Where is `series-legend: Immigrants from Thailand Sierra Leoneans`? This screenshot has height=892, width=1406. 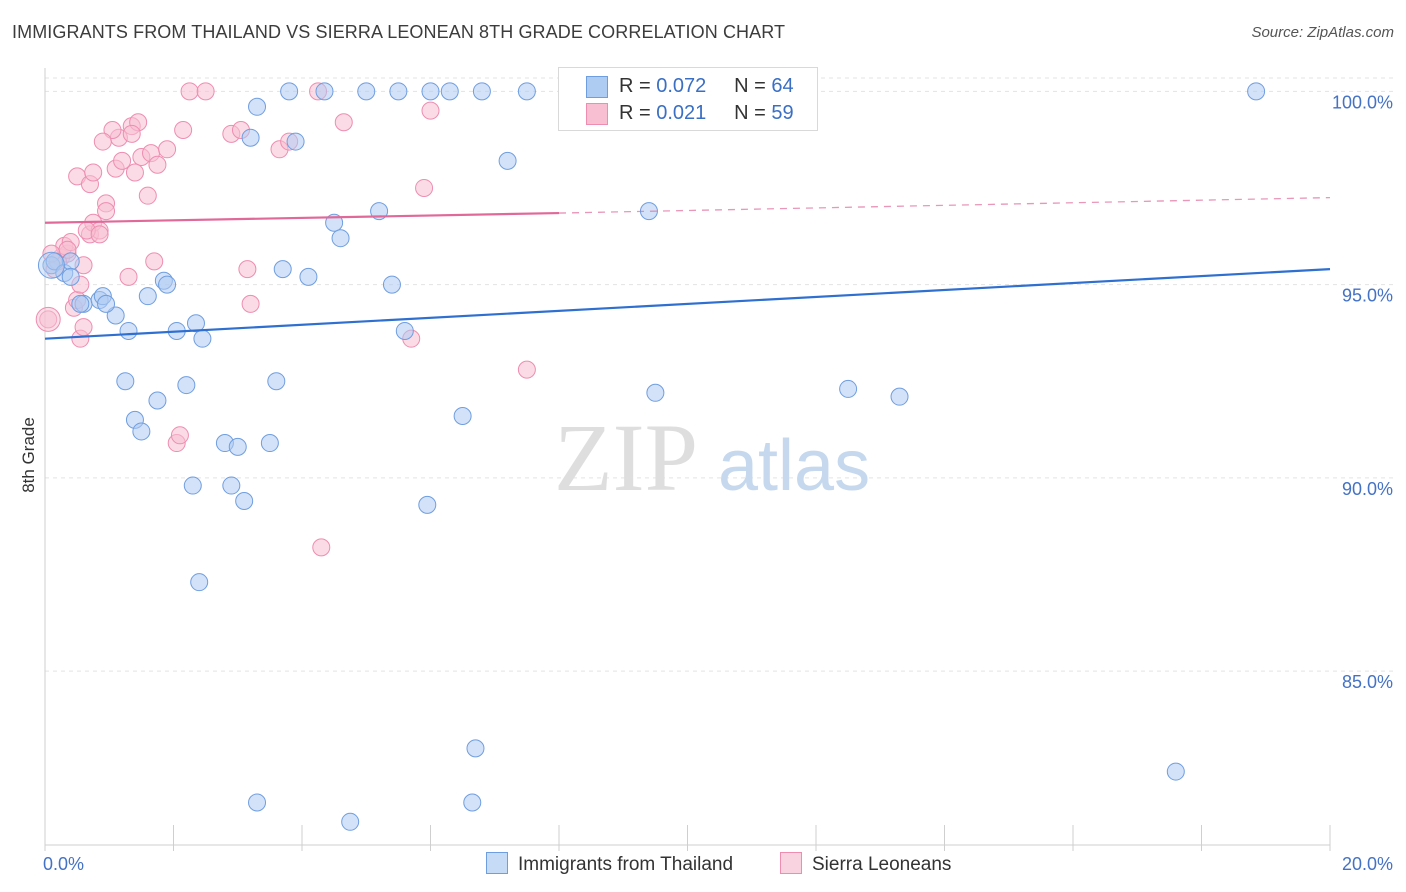
series-legend: Immigrants from Thailand Sierra Leoneans is located at coordinates (703, 865).